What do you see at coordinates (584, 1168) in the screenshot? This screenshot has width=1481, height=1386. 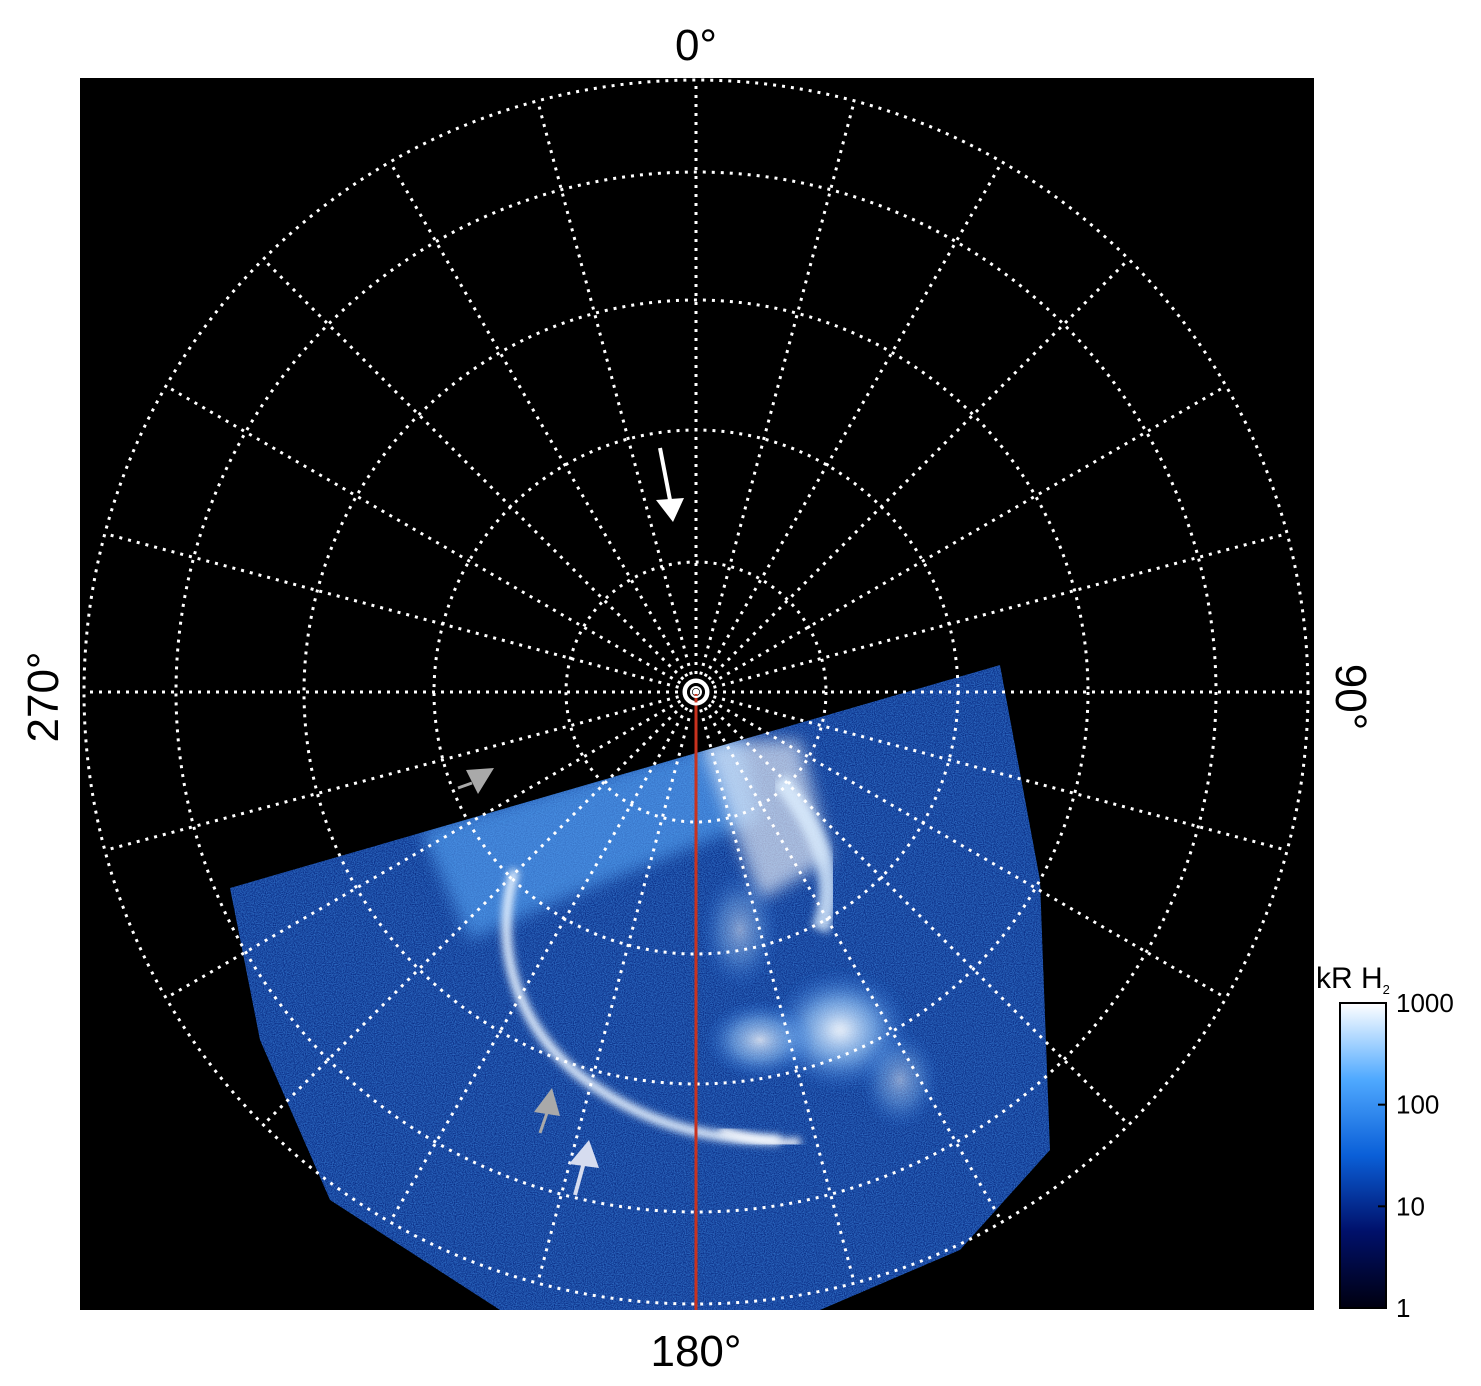 I see `light-arrow-indicator-lower` at bounding box center [584, 1168].